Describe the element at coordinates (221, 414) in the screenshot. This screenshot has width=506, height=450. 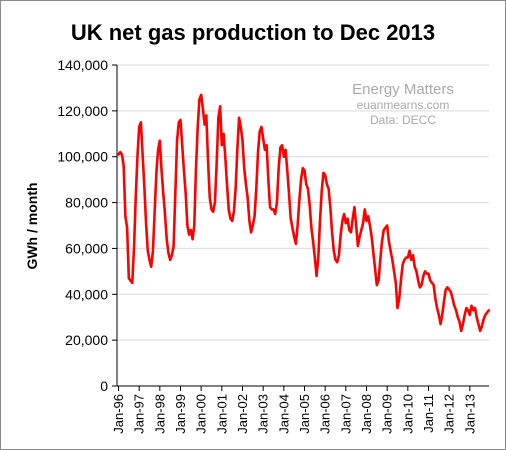
I see `x-tick-label: Jan-01` at that location.